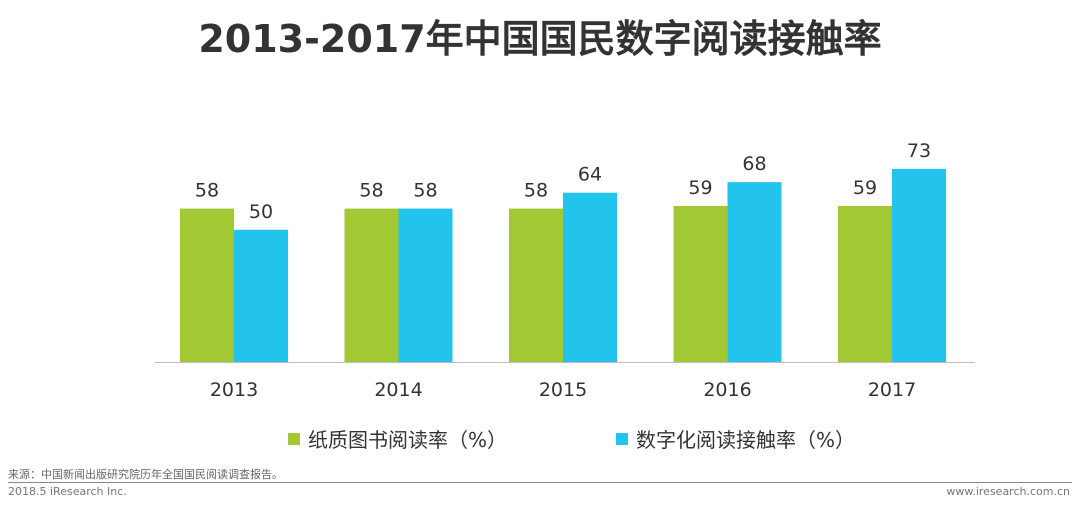 The image size is (1080, 506). I want to click on legend-label-digital: 数字化阅读接触率（%）, so click(746, 440).